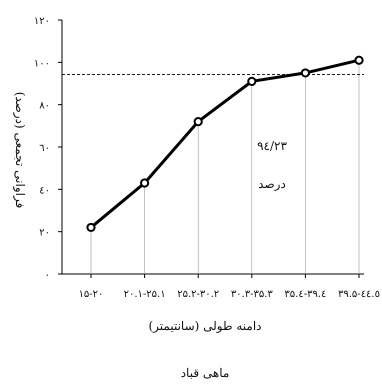  I want to click on y-tick-label: ١٢٠, so click(42, 21).